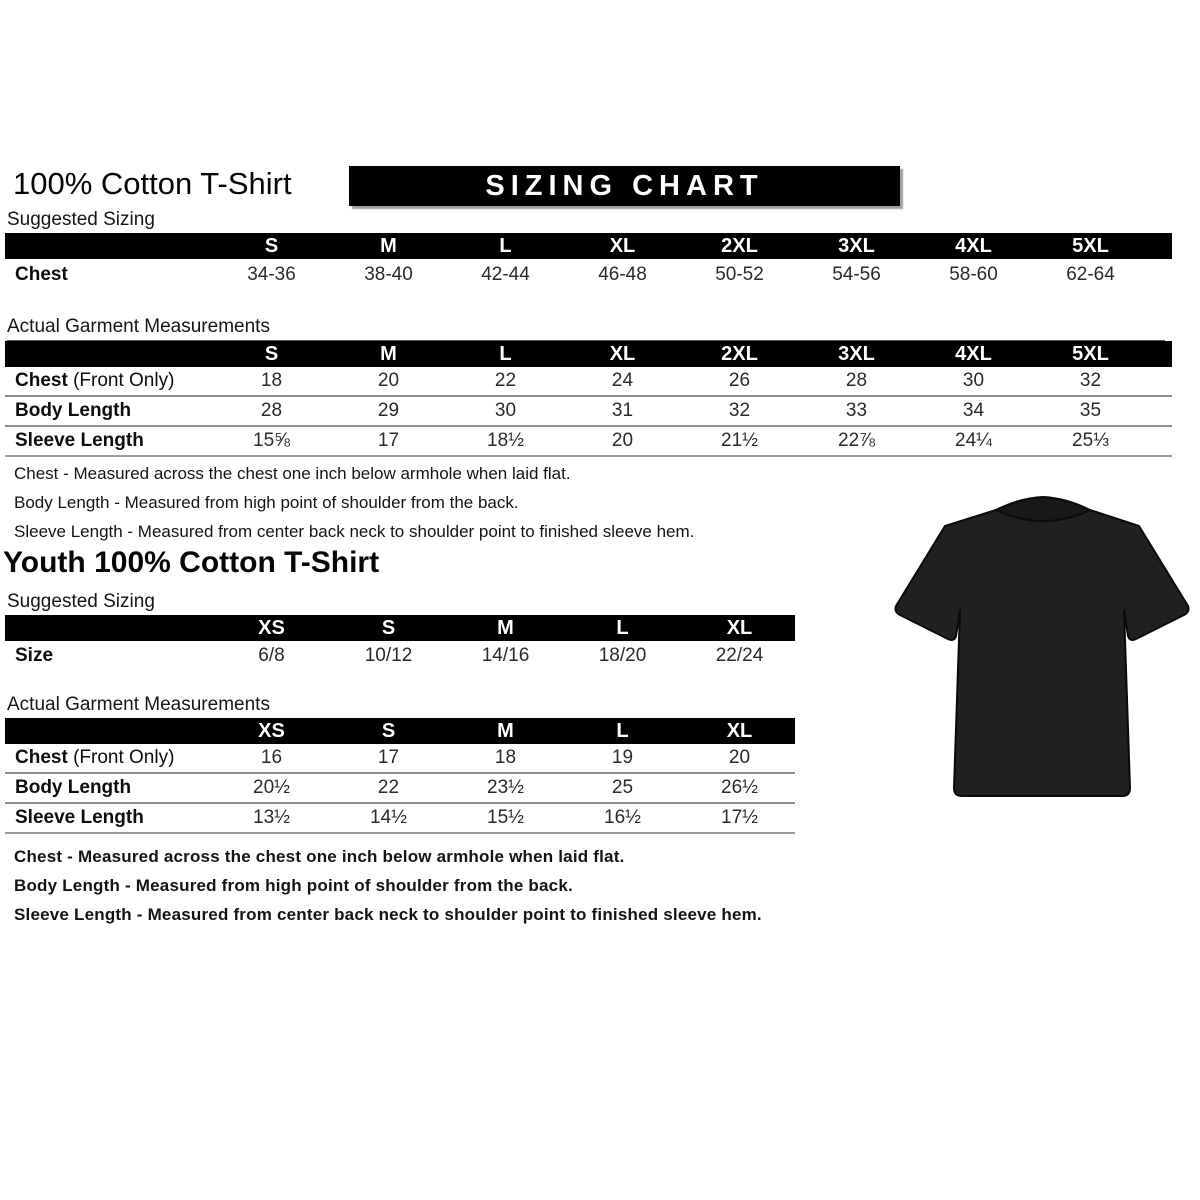 The width and height of the screenshot is (1200, 1200). What do you see at coordinates (109, 656) in the screenshot?
I see `row-label: Size` at bounding box center [109, 656].